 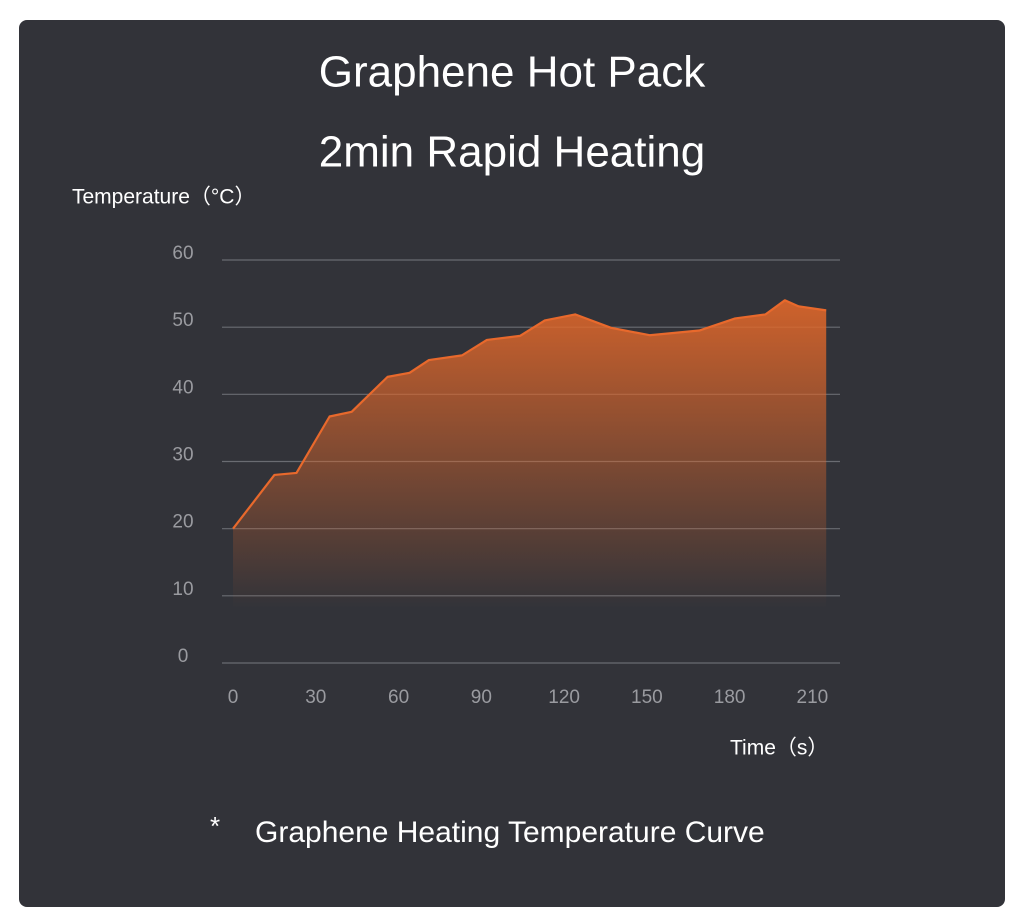 I want to click on chart-subtitle: 2min Rapid Heating, so click(x=512, y=152).